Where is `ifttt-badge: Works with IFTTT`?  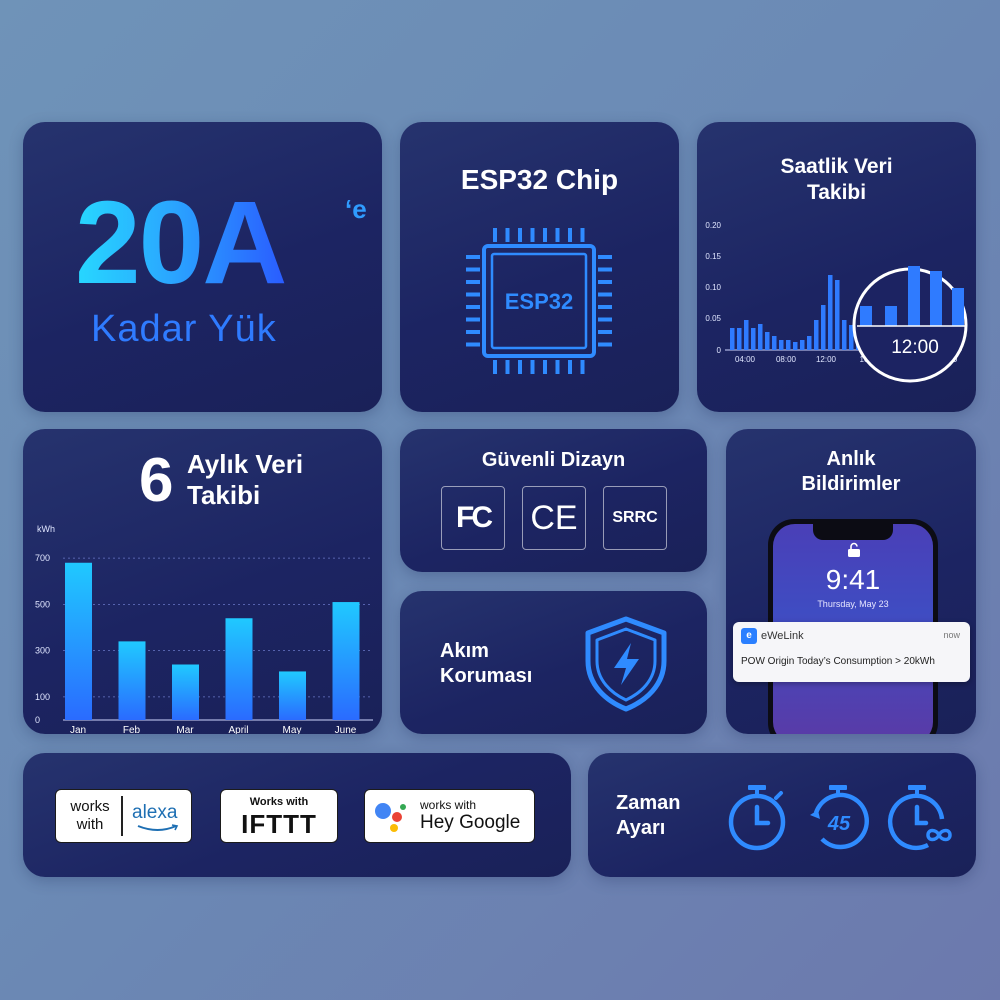 ifttt-badge: Works with IFTTT is located at coordinates (279, 816).